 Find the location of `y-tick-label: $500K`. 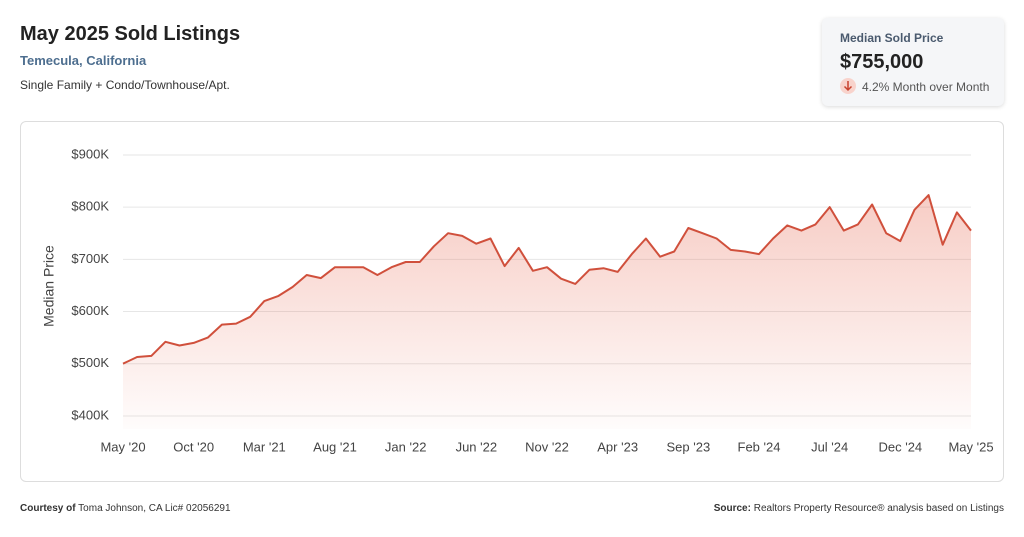

y-tick-label: $500K is located at coordinates (90, 362).